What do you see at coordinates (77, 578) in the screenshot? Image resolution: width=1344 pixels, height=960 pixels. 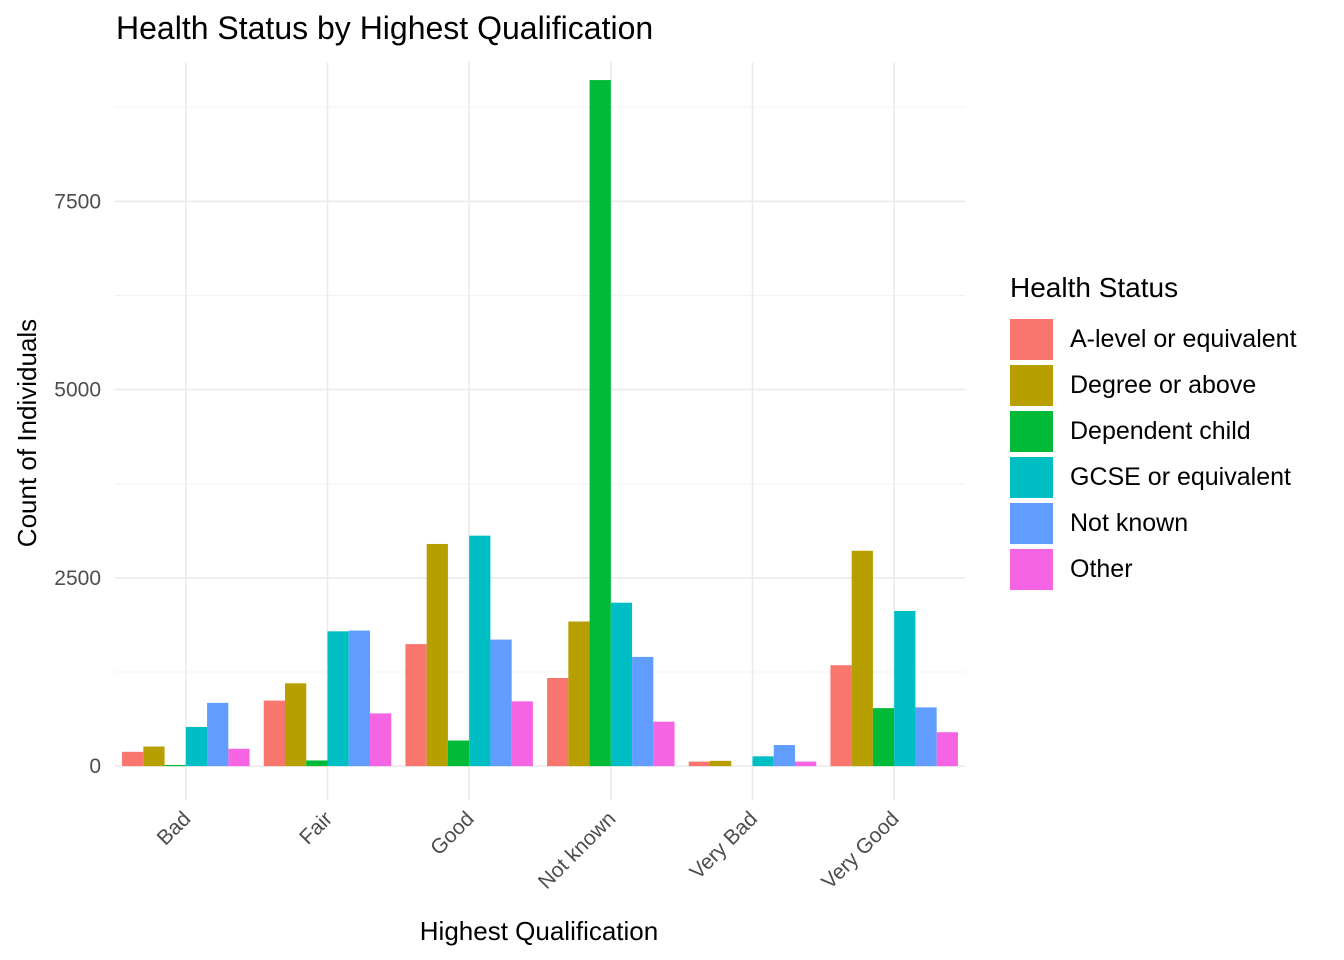 I see `y-tick-label: 2500` at bounding box center [77, 578].